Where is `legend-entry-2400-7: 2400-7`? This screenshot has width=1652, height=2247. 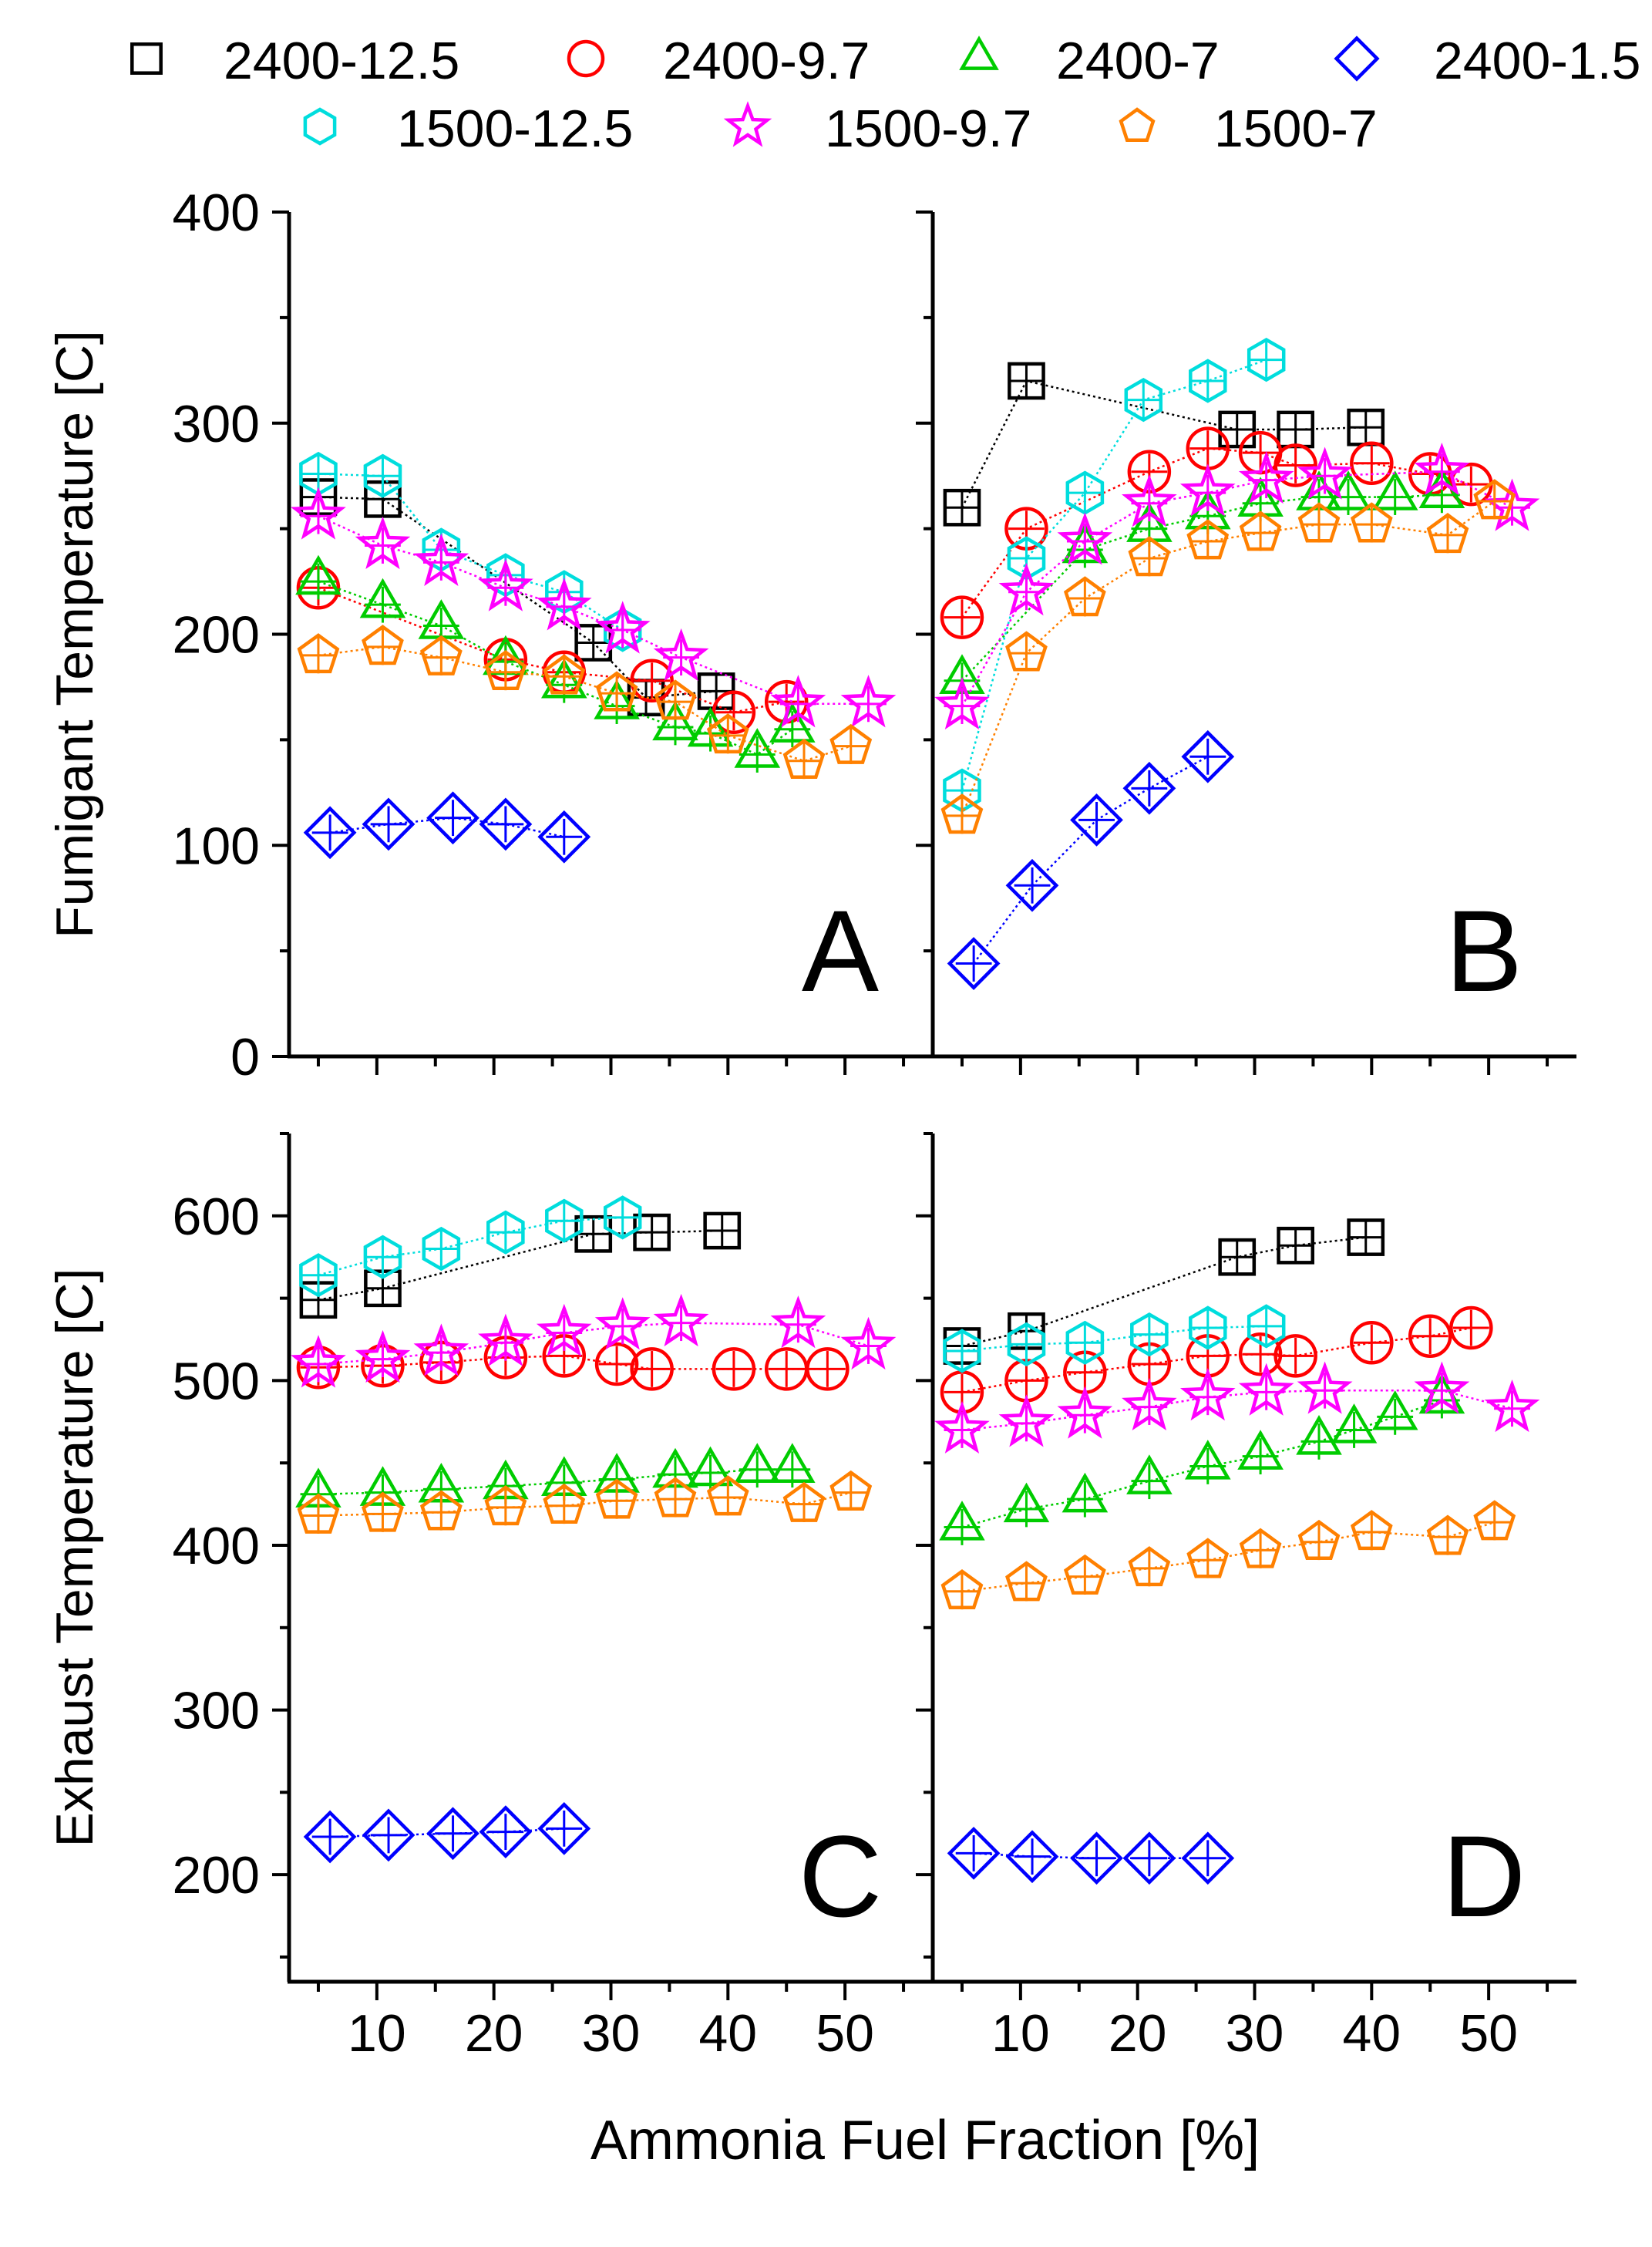 legend-entry-2400-7: 2400-7 is located at coordinates (1089, 61).